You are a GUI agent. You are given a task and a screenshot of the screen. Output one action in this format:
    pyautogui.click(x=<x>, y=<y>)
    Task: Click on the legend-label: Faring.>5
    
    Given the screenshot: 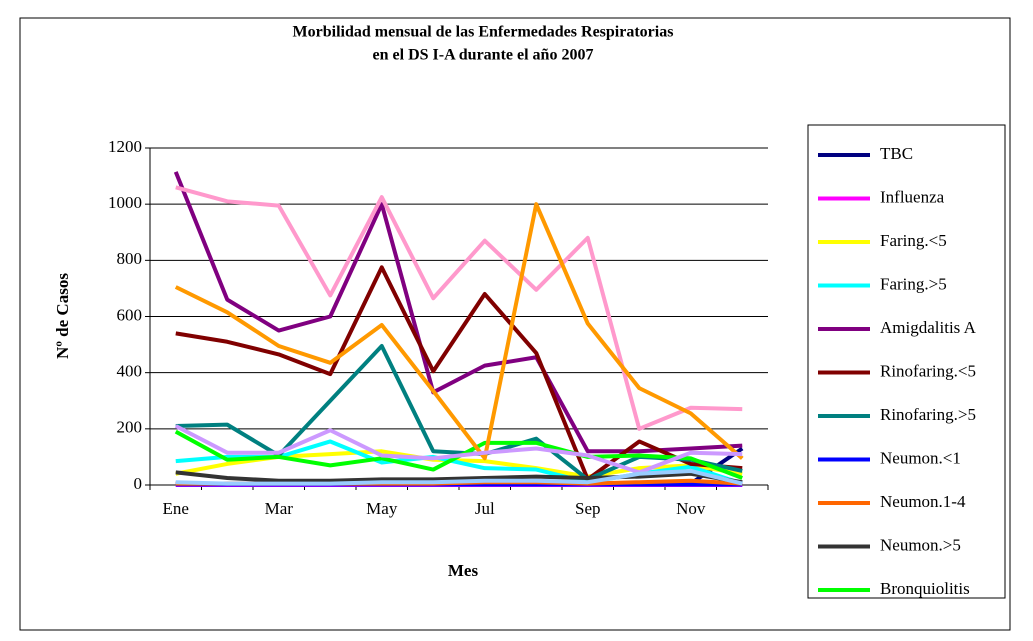 What is the action you would take?
    pyautogui.click(x=913, y=283)
    